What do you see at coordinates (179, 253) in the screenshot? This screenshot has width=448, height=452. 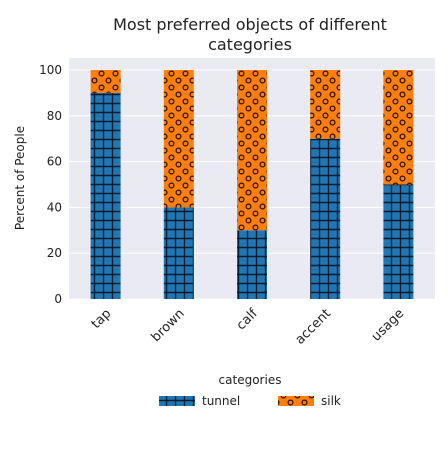 I see `bar-brown-tunnel` at bounding box center [179, 253].